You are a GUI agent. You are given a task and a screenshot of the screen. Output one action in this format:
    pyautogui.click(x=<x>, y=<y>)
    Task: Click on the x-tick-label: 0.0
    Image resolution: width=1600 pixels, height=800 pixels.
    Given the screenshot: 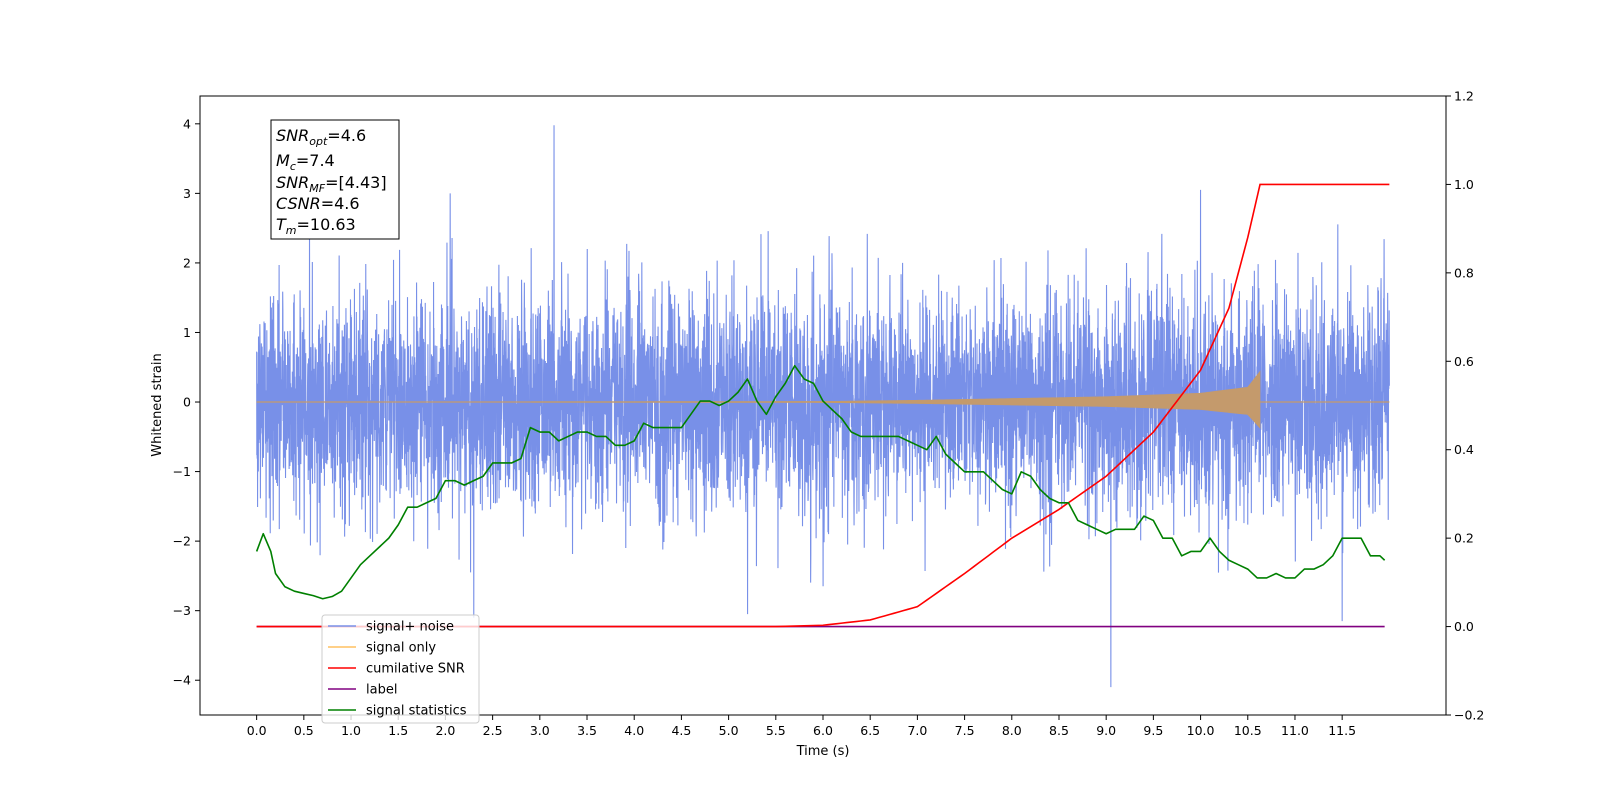 What is the action you would take?
    pyautogui.click(x=257, y=730)
    